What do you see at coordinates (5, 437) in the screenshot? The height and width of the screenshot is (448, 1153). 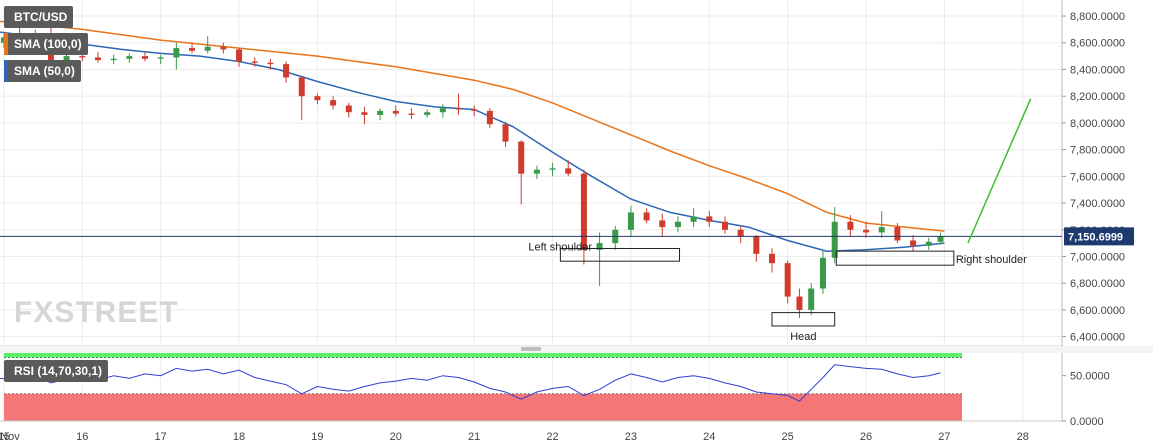 I see `x-tick-label: 15` at bounding box center [5, 437].